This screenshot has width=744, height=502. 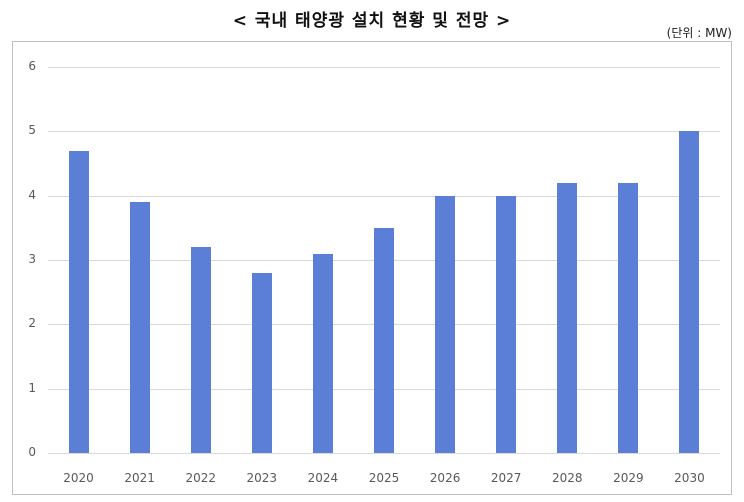 What do you see at coordinates (628, 478) in the screenshot?
I see `x-tick-label: 2029` at bounding box center [628, 478].